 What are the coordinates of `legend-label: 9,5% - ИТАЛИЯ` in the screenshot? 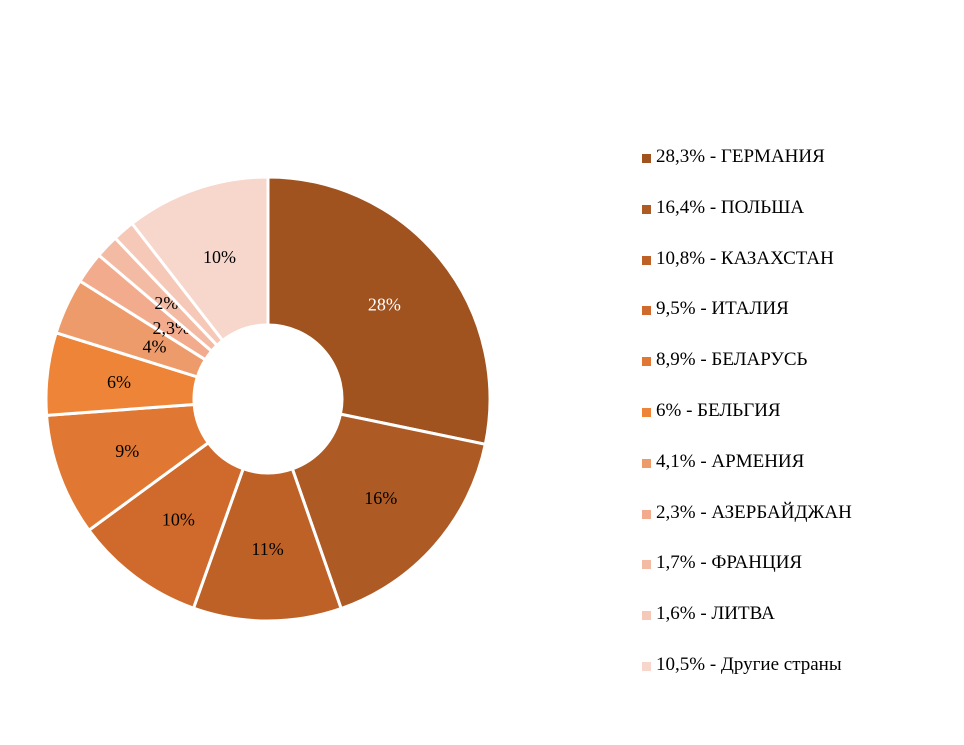 It's located at (722, 309).